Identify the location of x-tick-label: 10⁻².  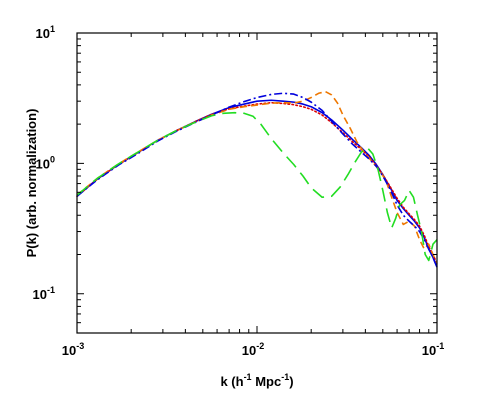
(253, 349).